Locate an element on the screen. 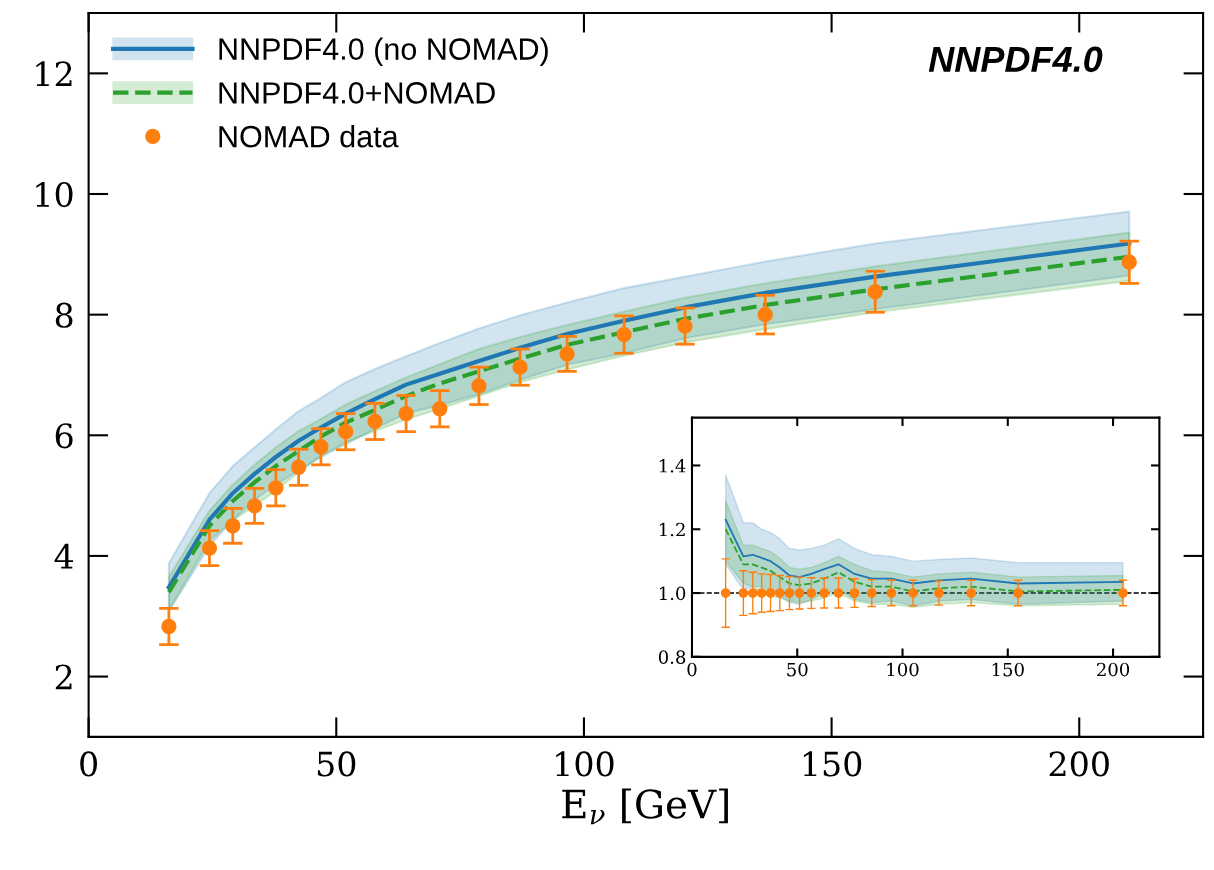  x-axis-title: E$_{ν}$ [GeV] is located at coordinates (645, 806).